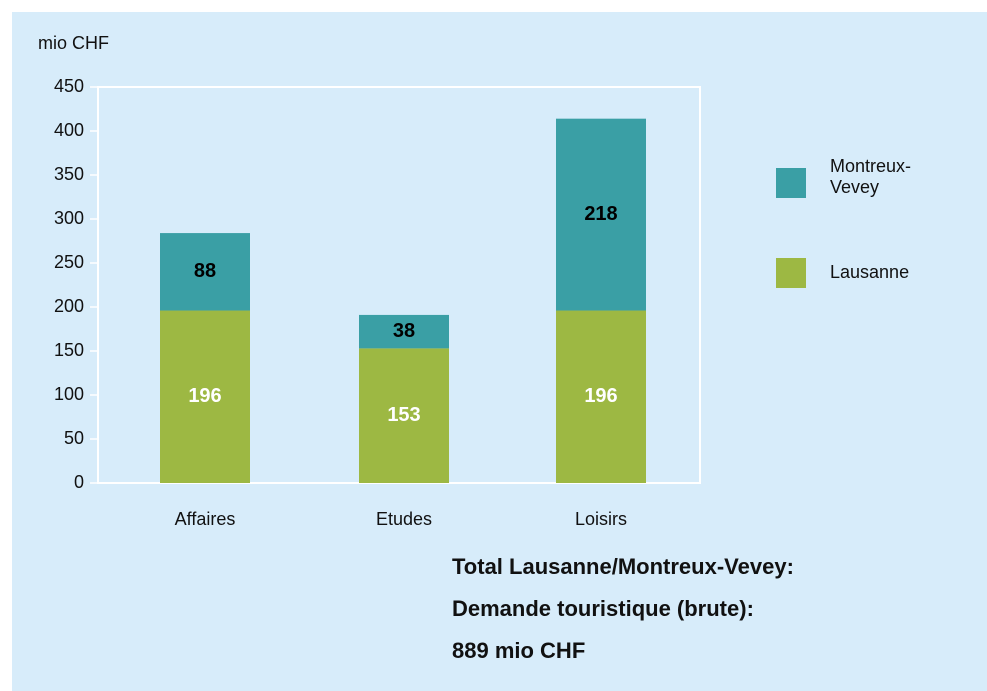  Describe the element at coordinates (69, 306) in the screenshot. I see `y-tick-label: 200` at that location.